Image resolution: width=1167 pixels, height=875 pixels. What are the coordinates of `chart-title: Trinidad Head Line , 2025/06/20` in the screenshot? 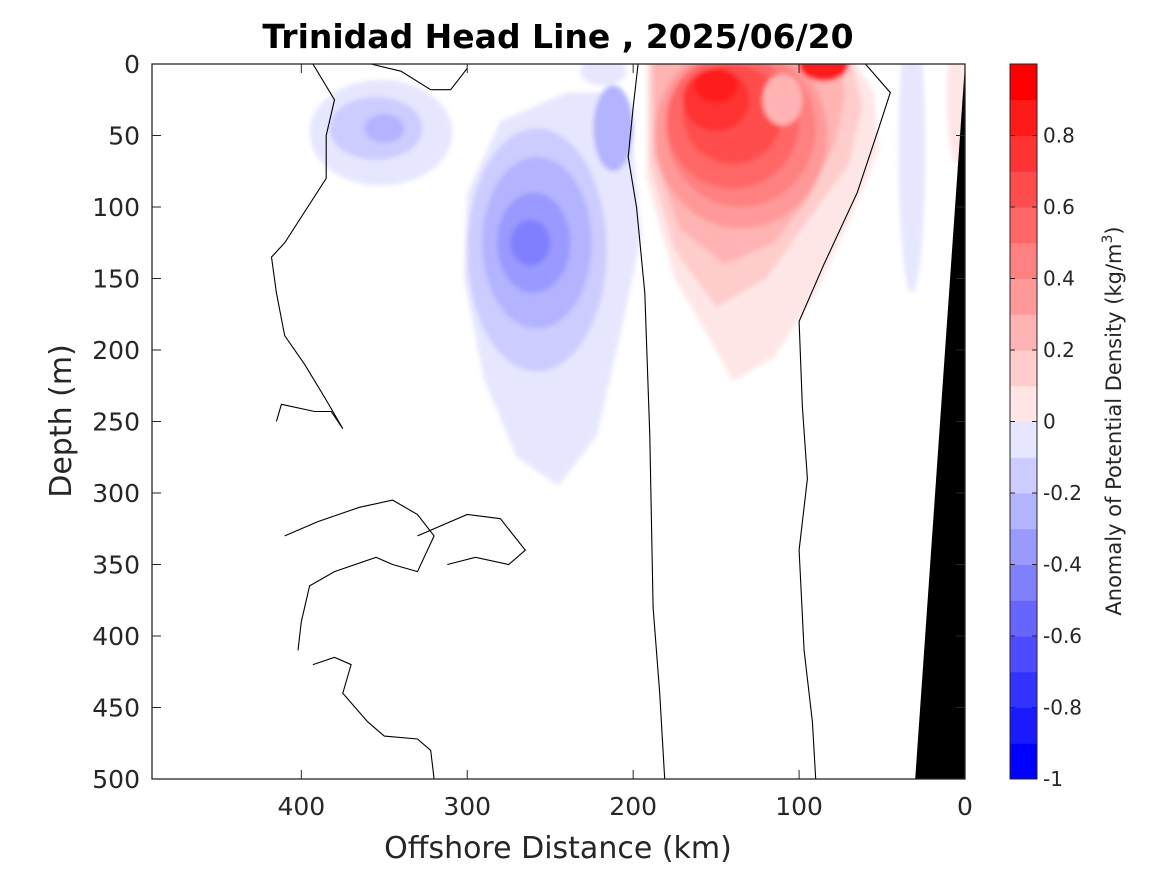 It's located at (557, 36).